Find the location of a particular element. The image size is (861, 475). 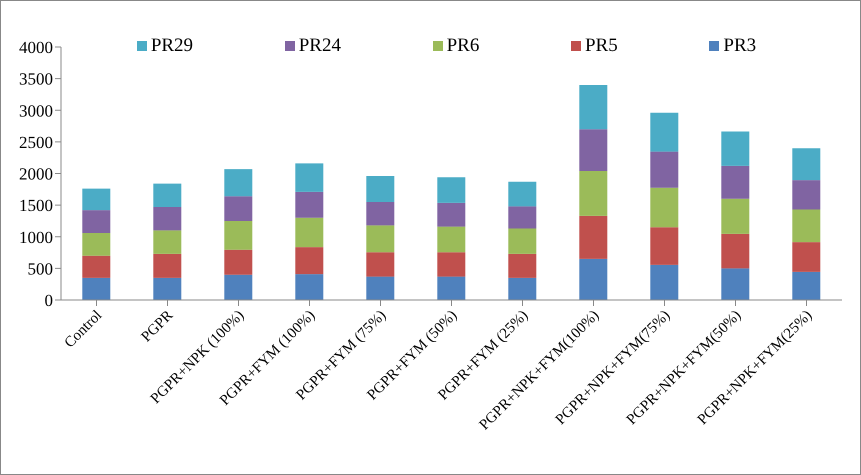

legend-label: PR24 is located at coordinates (319, 46).